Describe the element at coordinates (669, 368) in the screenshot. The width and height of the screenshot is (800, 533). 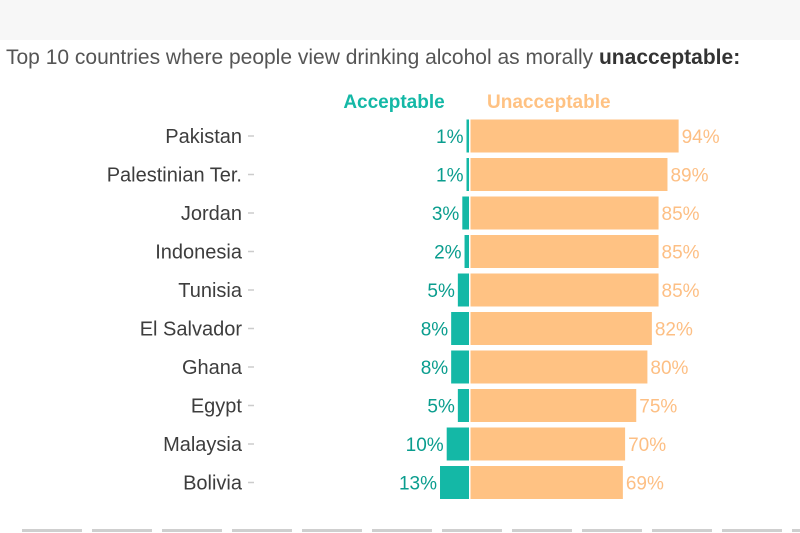
I see `value-label-unacceptable-ghana: 80%` at that location.